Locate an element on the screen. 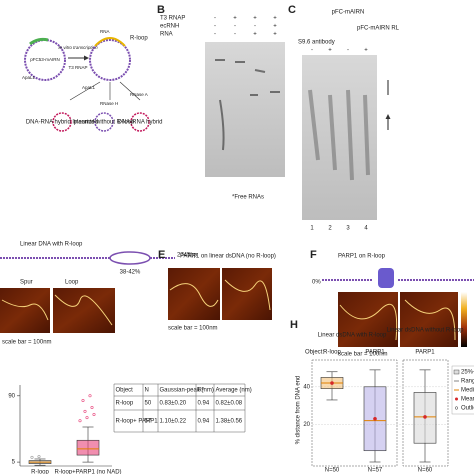 The width and height of the screenshot is (474, 474). table-header: R² is located at coordinates (201, 391).